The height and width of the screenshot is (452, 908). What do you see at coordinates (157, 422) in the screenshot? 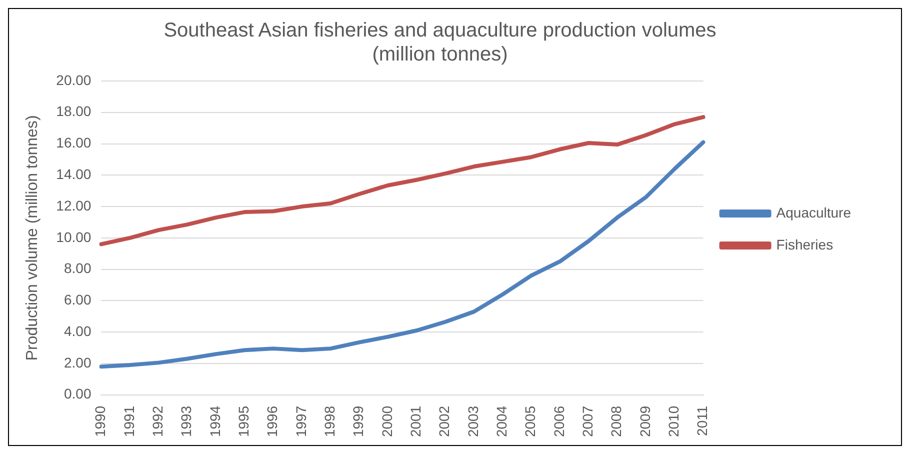
I see `x-tick-label: 1992` at bounding box center [157, 422].